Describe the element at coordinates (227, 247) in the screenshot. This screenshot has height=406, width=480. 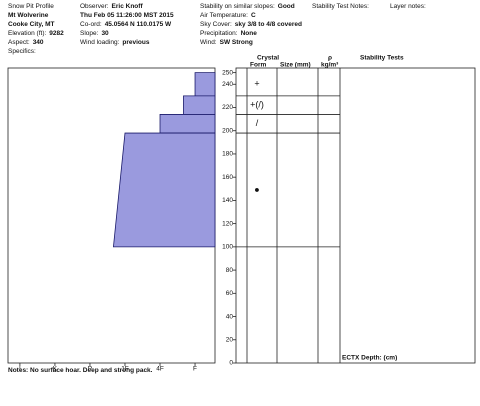
I see `depth-tick-label: 100` at that location.